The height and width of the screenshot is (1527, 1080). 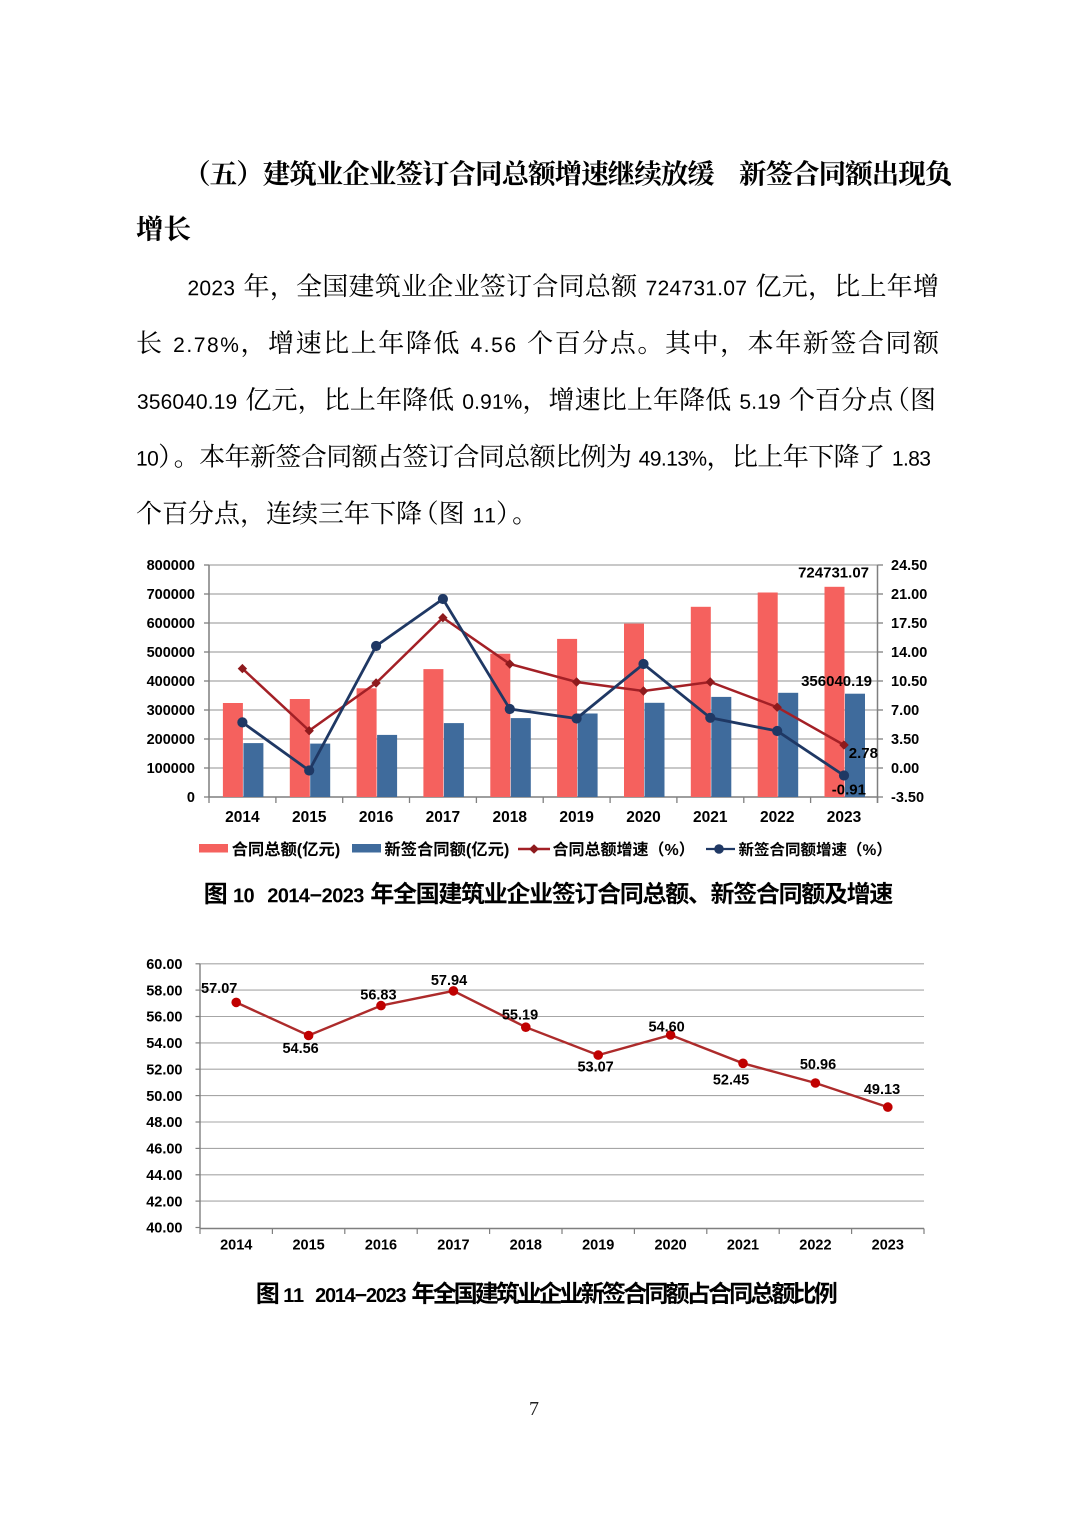 I want to click on svg-text: 54.60, so click(x=666, y=1027).